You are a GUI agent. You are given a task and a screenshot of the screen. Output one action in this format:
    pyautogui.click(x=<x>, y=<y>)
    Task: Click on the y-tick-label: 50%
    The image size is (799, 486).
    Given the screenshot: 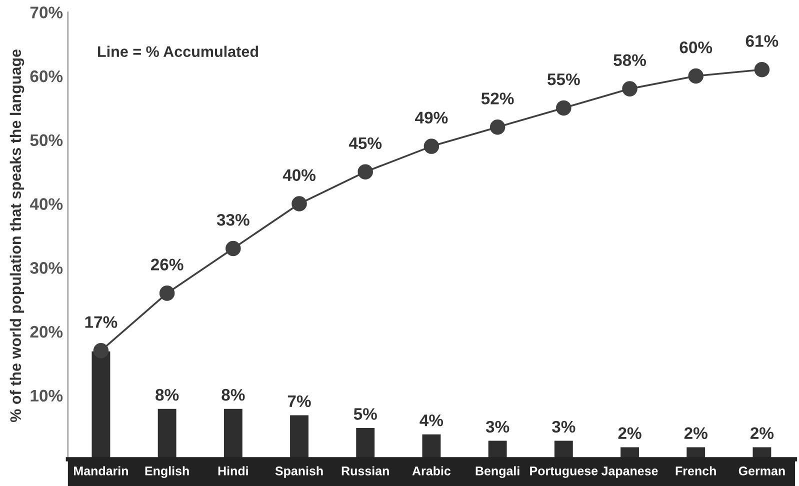 What is the action you would take?
    pyautogui.click(x=46, y=140)
    